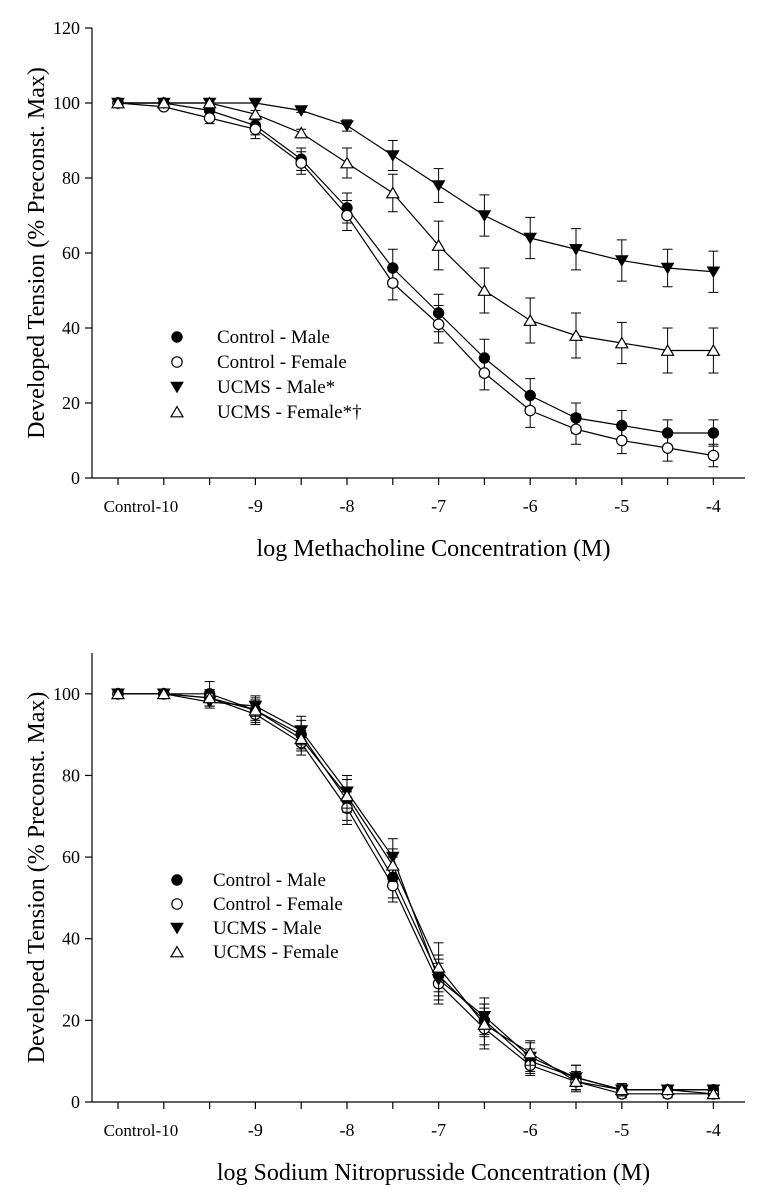 The height and width of the screenshot is (1200, 776). I want to click on legend-label: UCMS - Female*†, so click(289, 412).